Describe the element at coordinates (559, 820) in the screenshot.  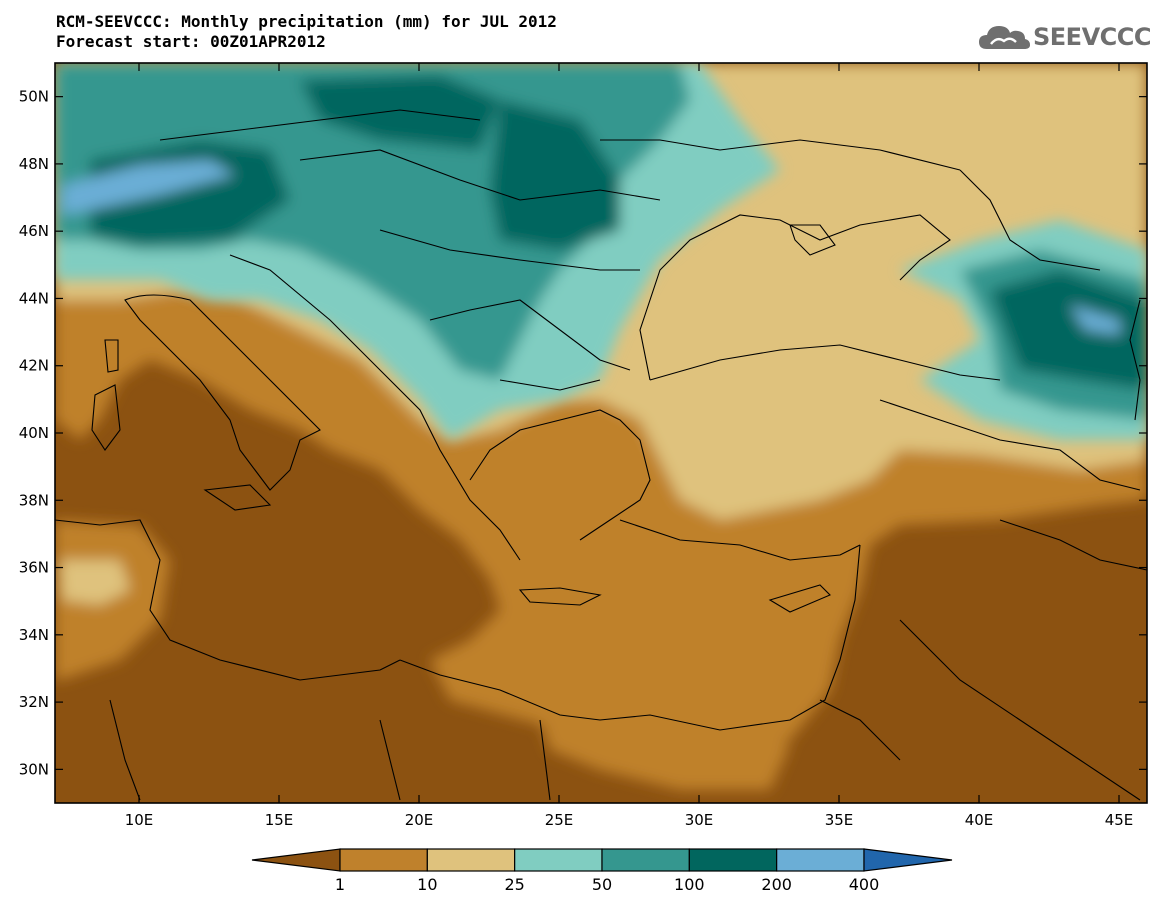
I see `lon-tick-label: 25E` at that location.